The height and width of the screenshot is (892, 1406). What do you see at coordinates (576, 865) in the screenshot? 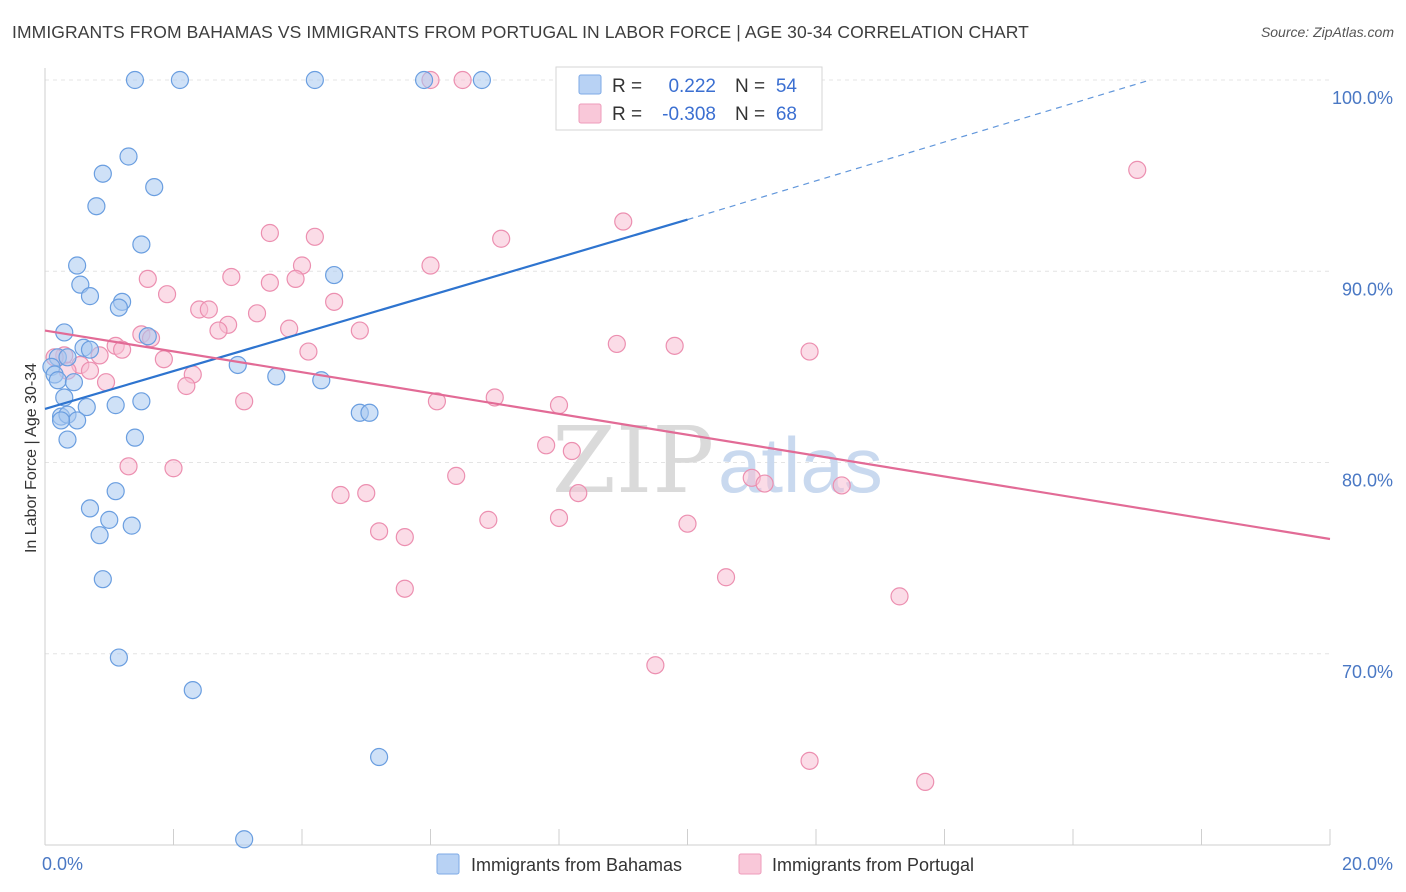
I see `series-legend-label-bahamas: Immigrants from Bahamas` at bounding box center [576, 865].